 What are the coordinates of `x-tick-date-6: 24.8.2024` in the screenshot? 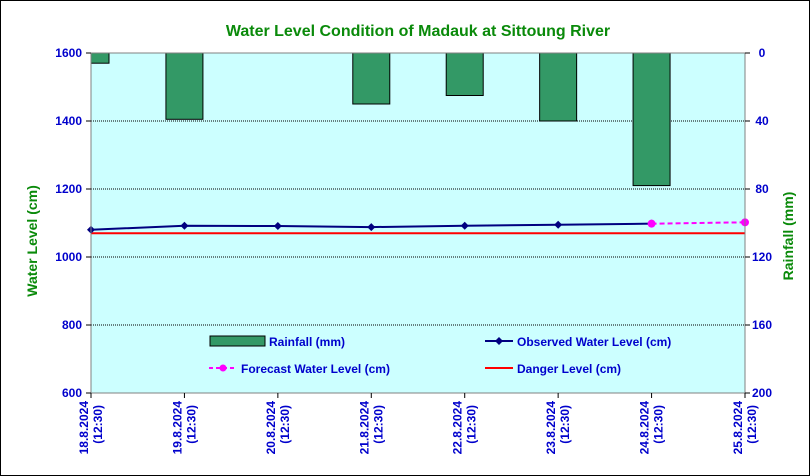 It's located at (645, 428).